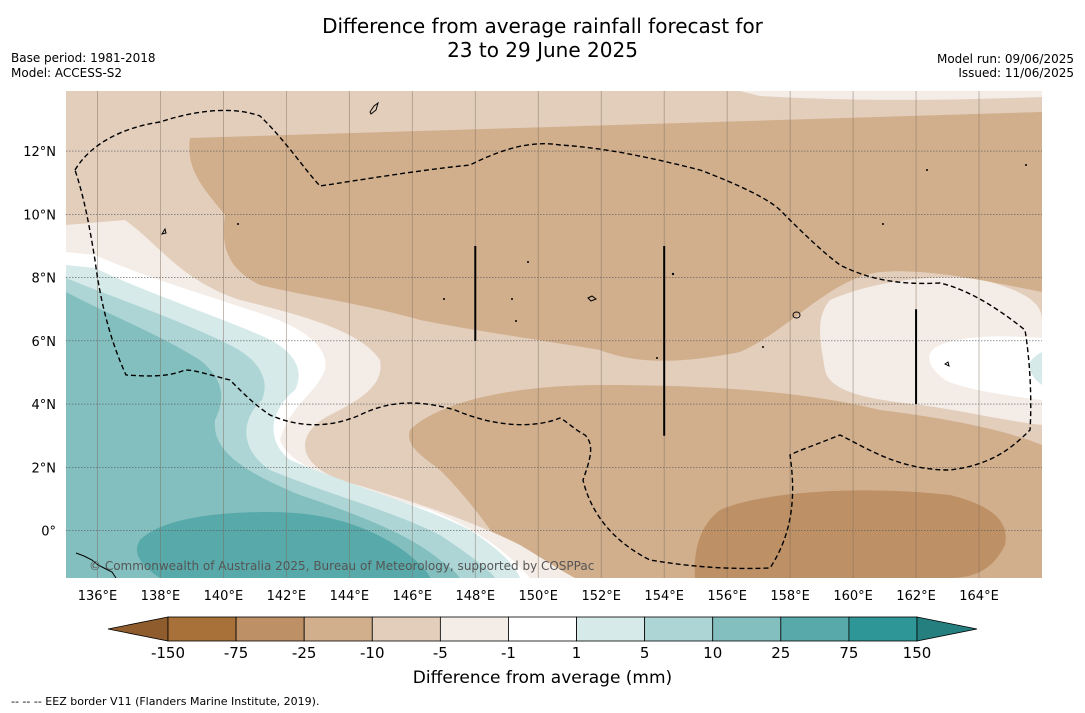  Describe the element at coordinates (645, 653) in the screenshot. I see `colorbar-tick-label: 5` at that location.